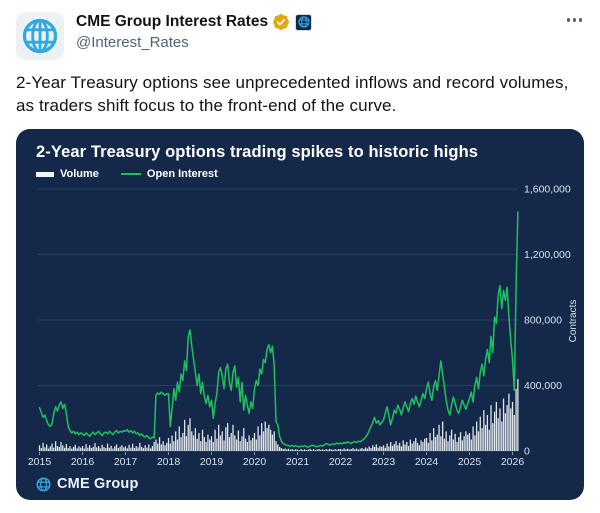 This screenshot has height=513, width=600. I want to click on svg-text: 2023, so click(384, 462).